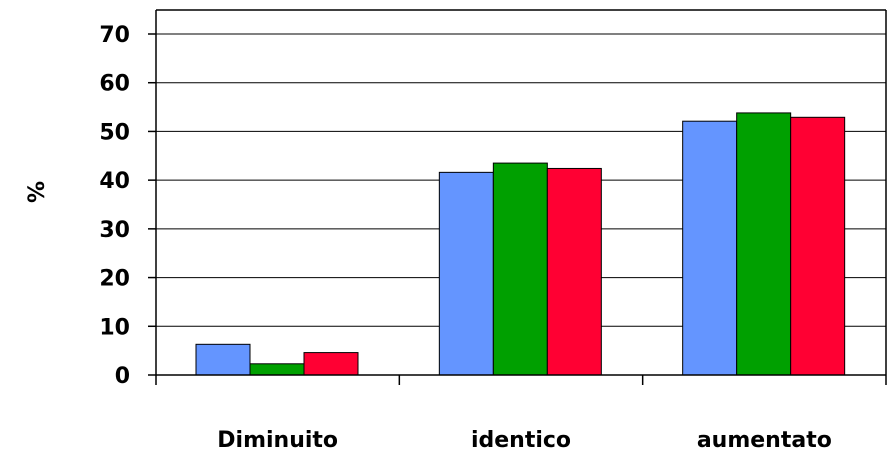  Describe the element at coordinates (114, 230) in the screenshot. I see `y-tick-label: 30` at that location.